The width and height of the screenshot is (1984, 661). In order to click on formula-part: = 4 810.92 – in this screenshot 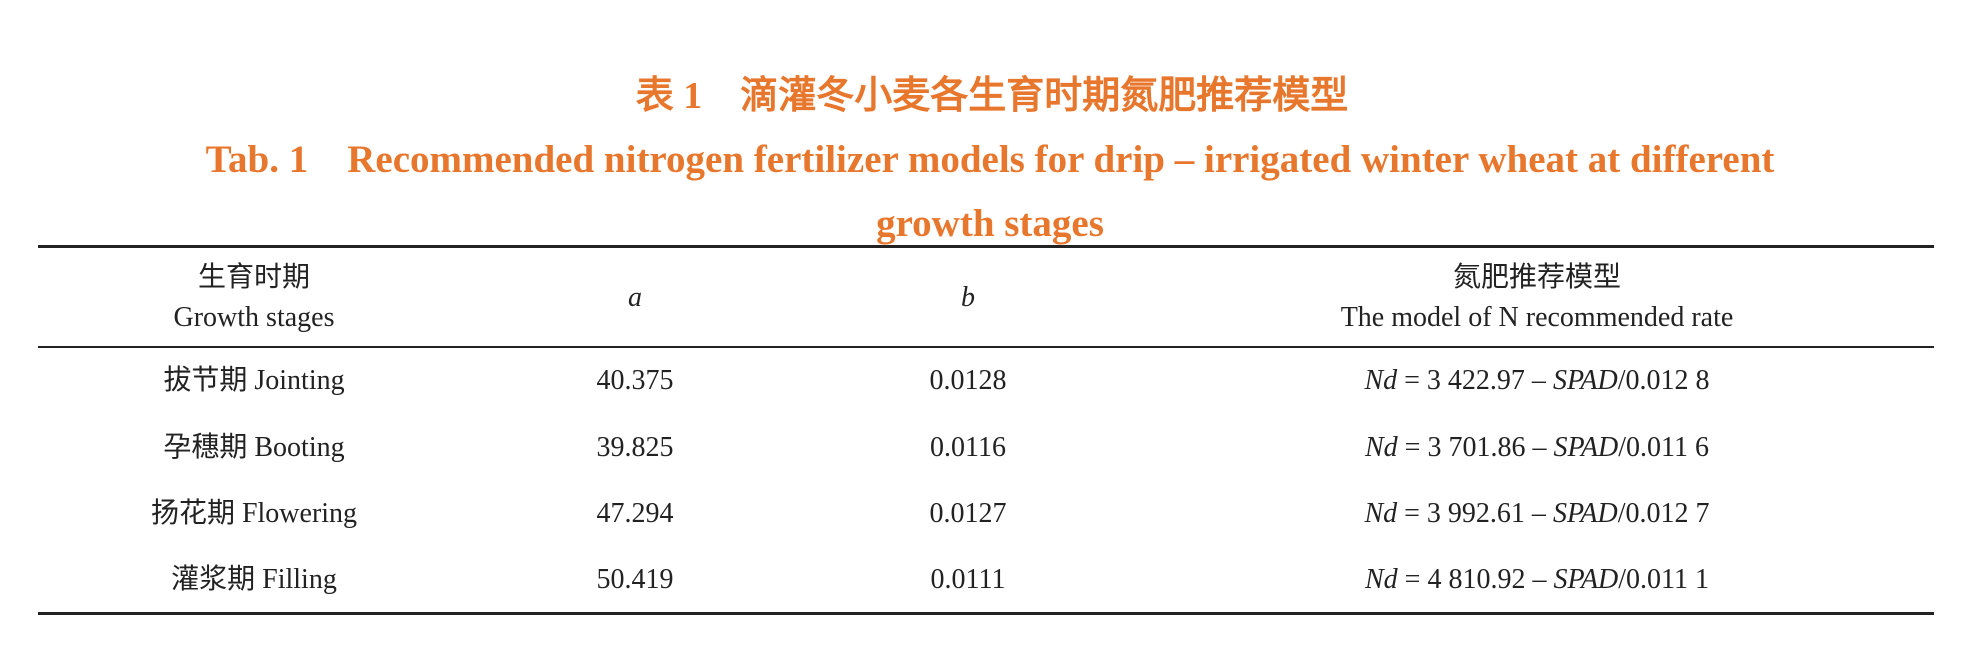, I will do `click(1475, 579)`.